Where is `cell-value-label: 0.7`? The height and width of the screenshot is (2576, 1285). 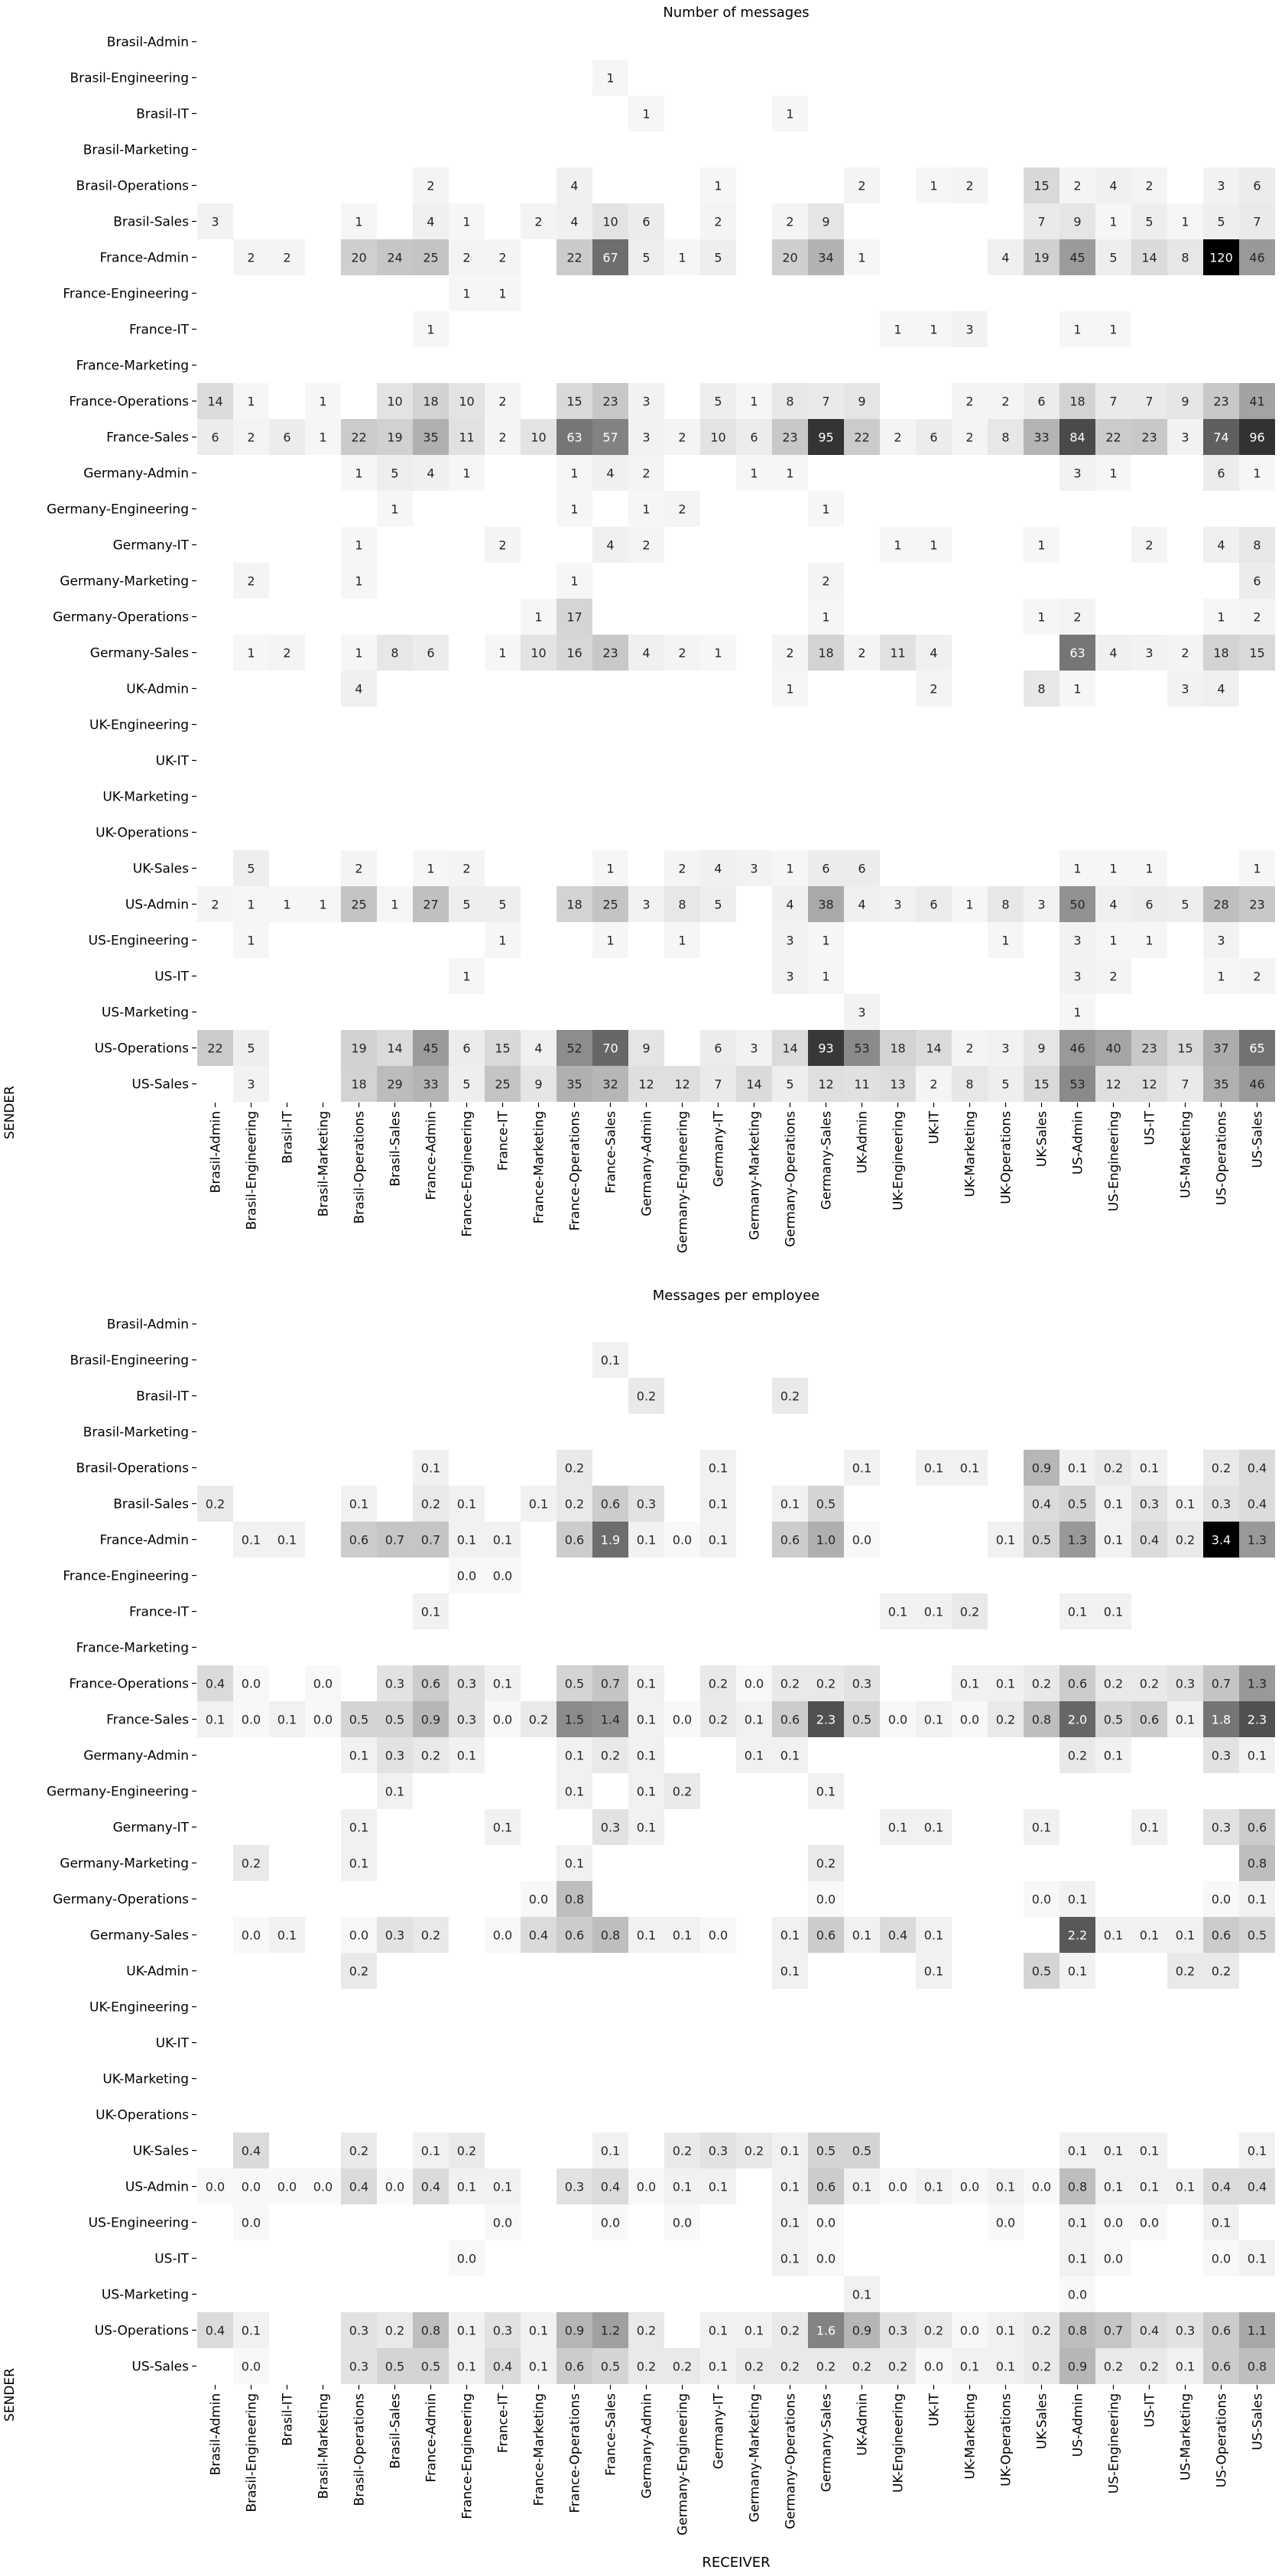
cell-value-label: 0.7 is located at coordinates (1221, 1684).